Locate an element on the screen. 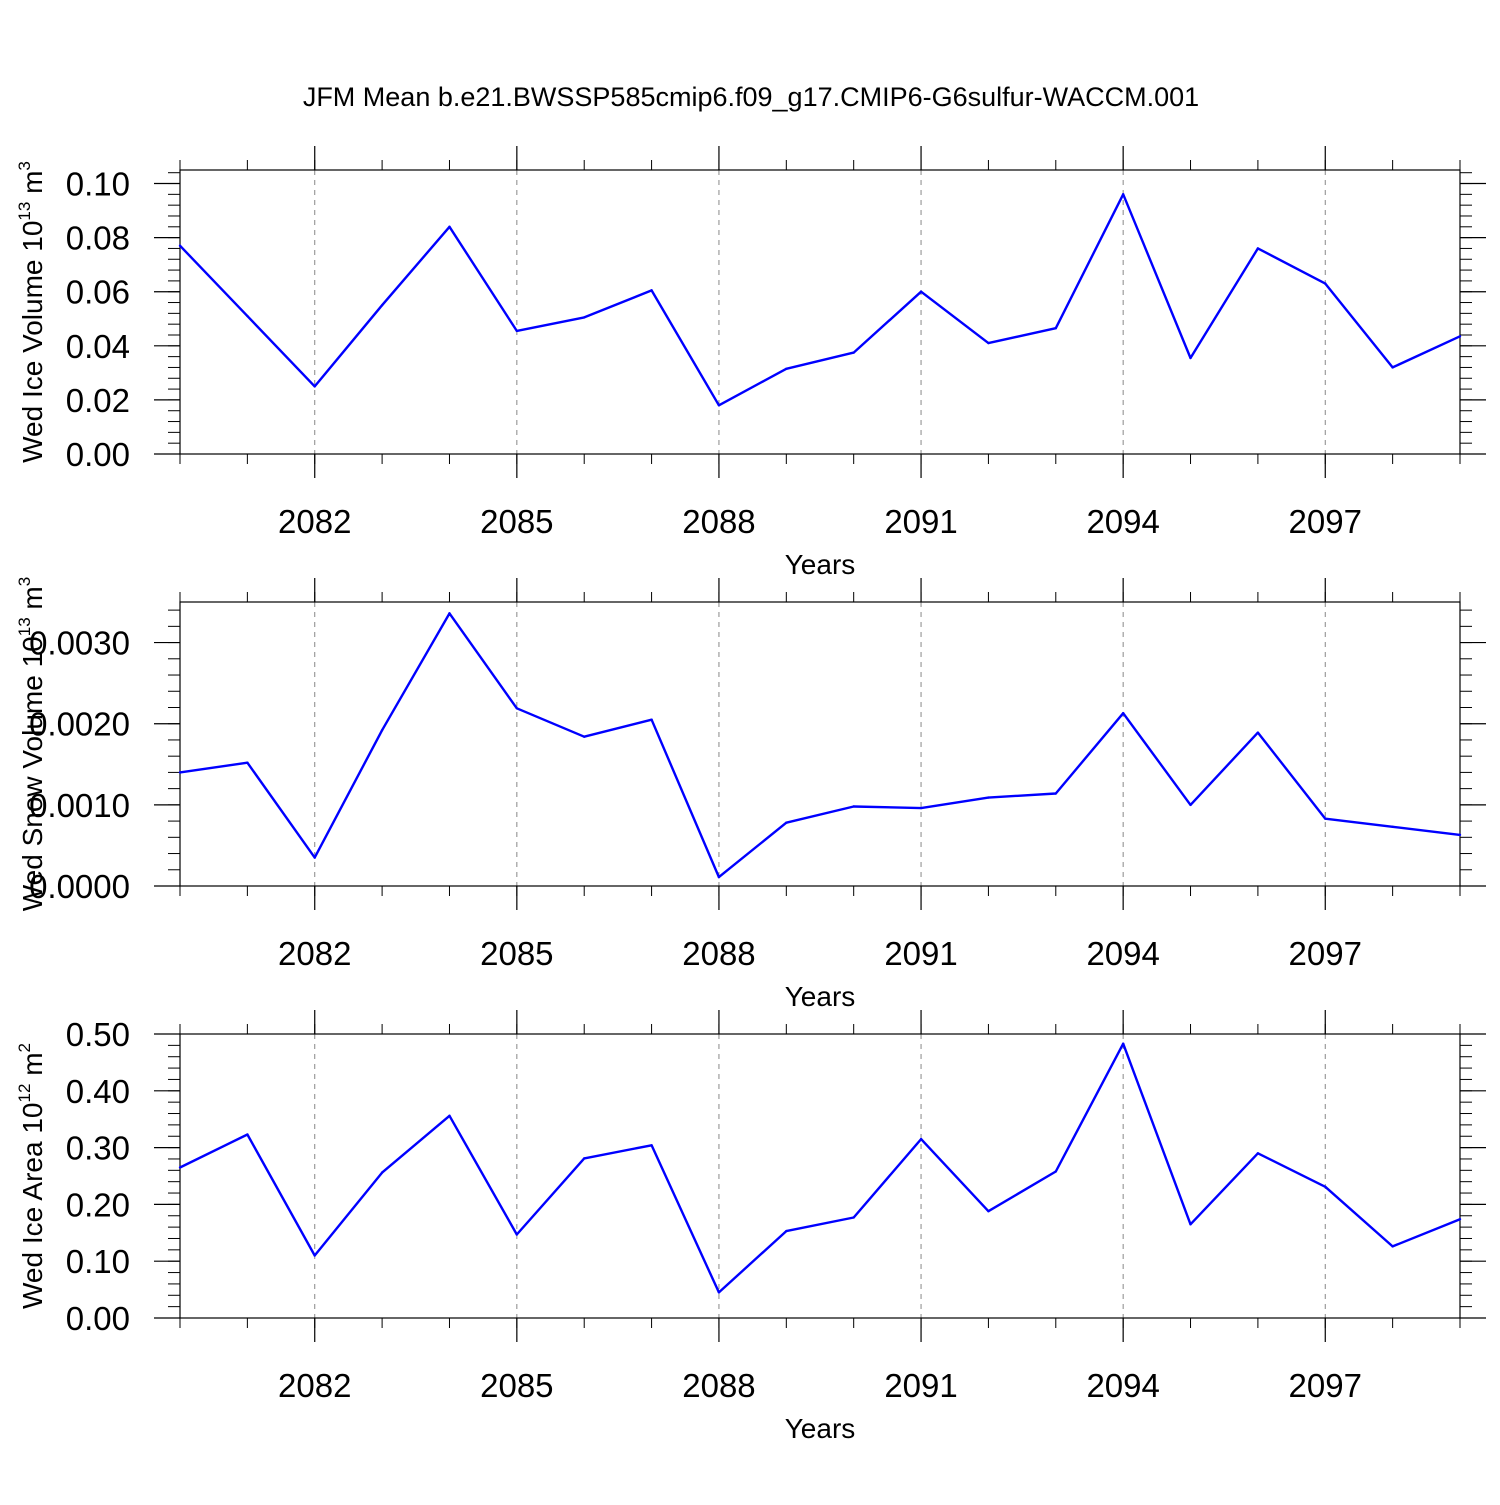 The image size is (1500, 1505). y-tick-label: 0.30 is located at coordinates (98, 1148).